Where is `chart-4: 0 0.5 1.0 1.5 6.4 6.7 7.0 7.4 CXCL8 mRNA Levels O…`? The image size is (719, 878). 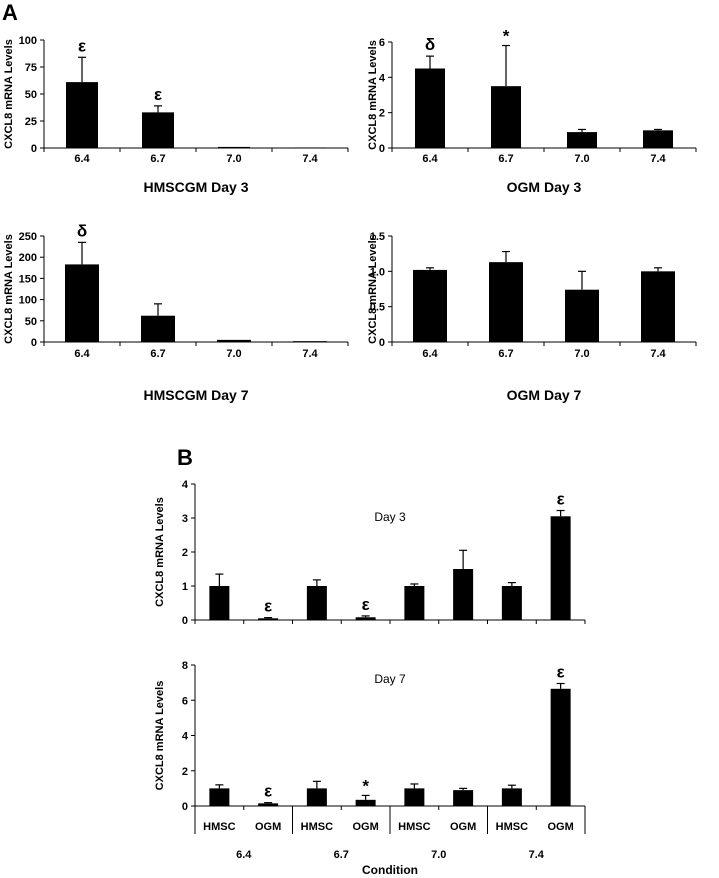
chart-4: 0 0.5 1.0 1.5 6.4 6.7 7.0 7.4 CXCL8 mRNA Levels O… is located at coordinates (532, 317).